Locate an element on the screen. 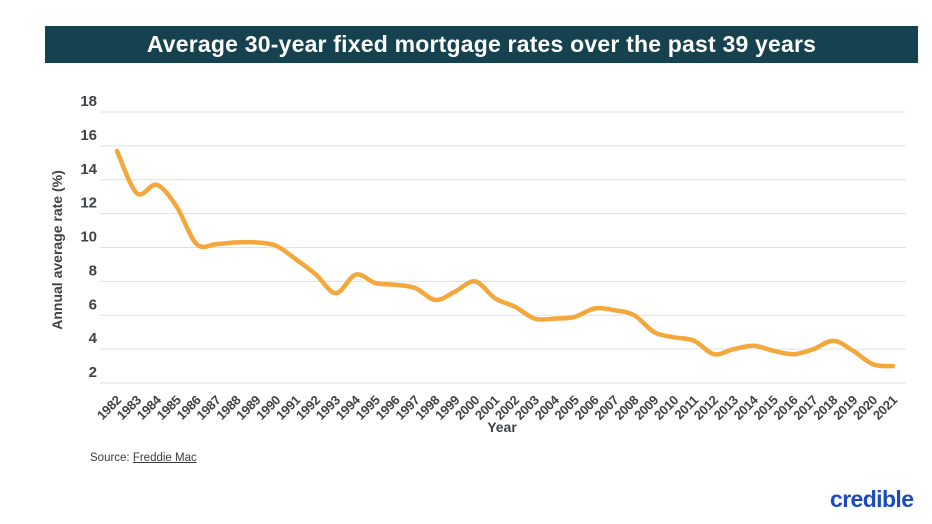 The width and height of the screenshot is (932, 524). source-attribution: Source: Freddie Mac is located at coordinates (143, 458).